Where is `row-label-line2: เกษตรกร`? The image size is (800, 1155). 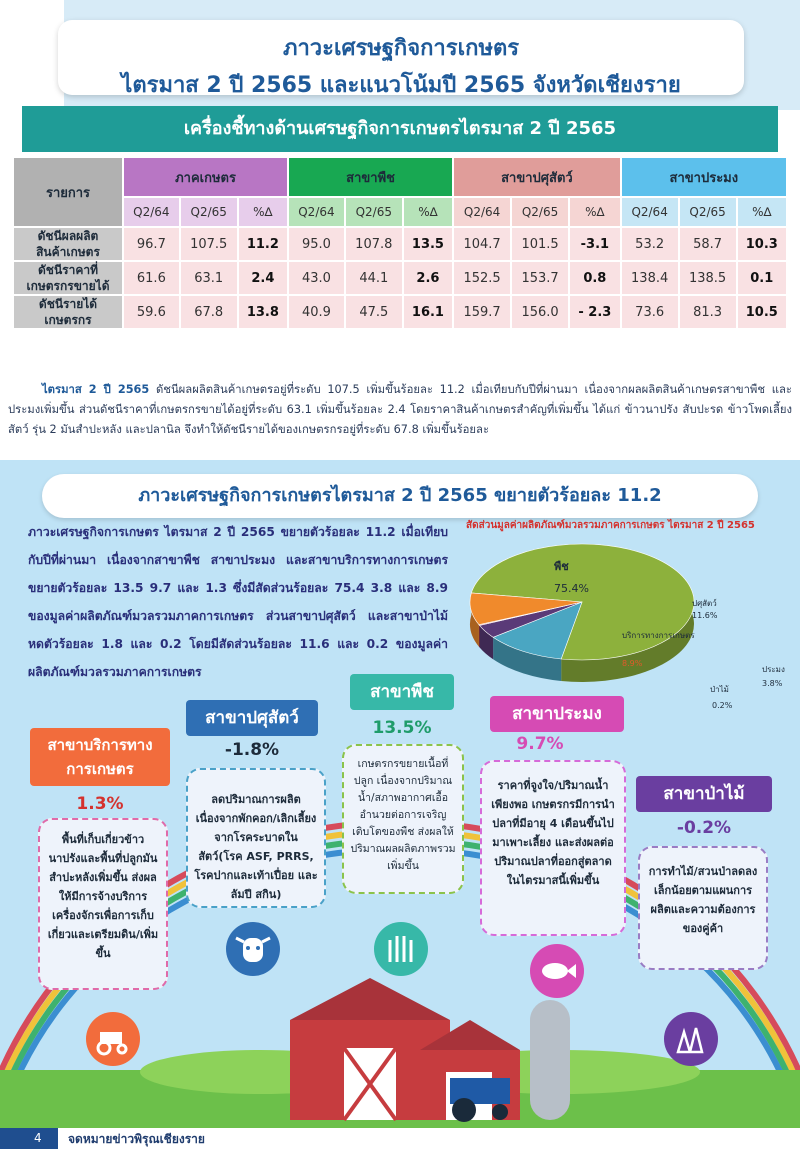 row-label-line2: เกษตรกร is located at coordinates (68, 320).